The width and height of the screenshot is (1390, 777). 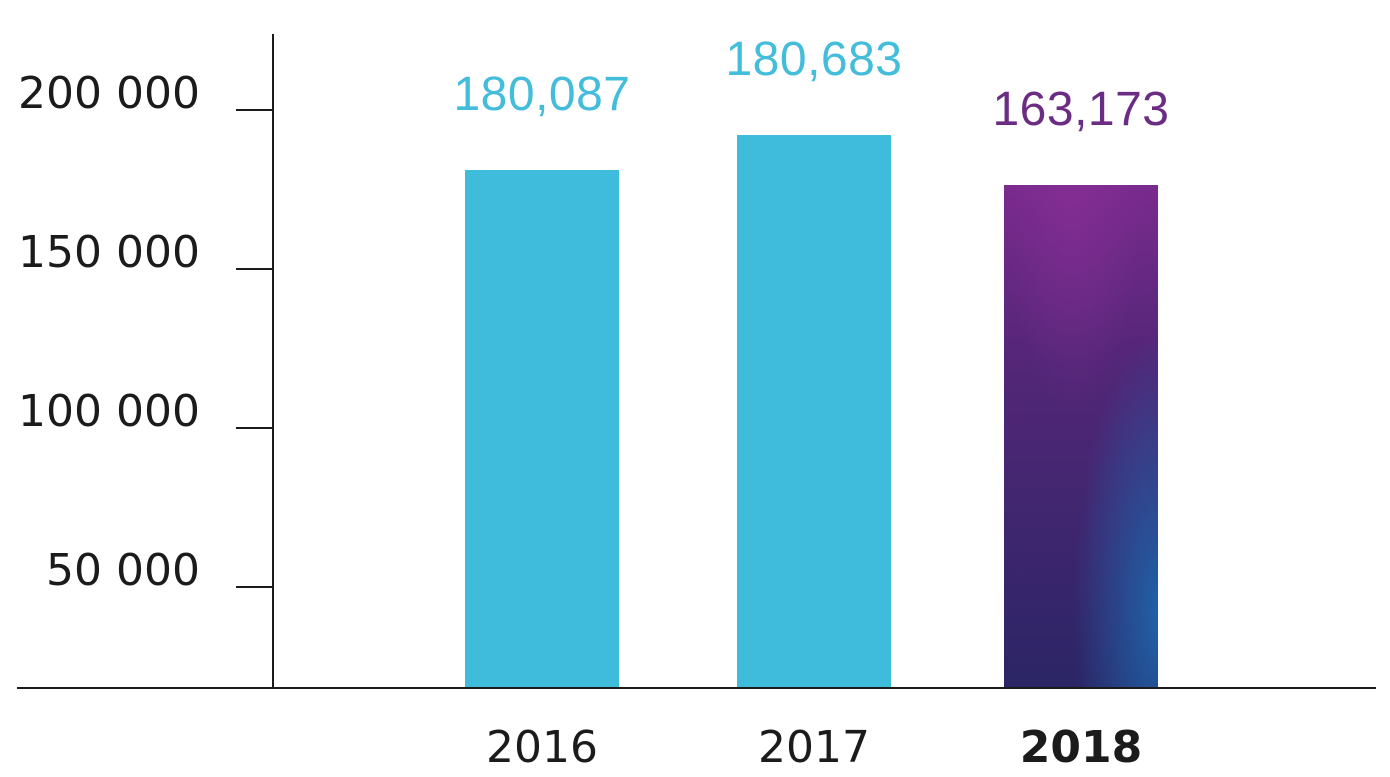 I want to click on y-axis-ticks: 50 000 100 000 150 000 200 000, so click(x=145, y=332).